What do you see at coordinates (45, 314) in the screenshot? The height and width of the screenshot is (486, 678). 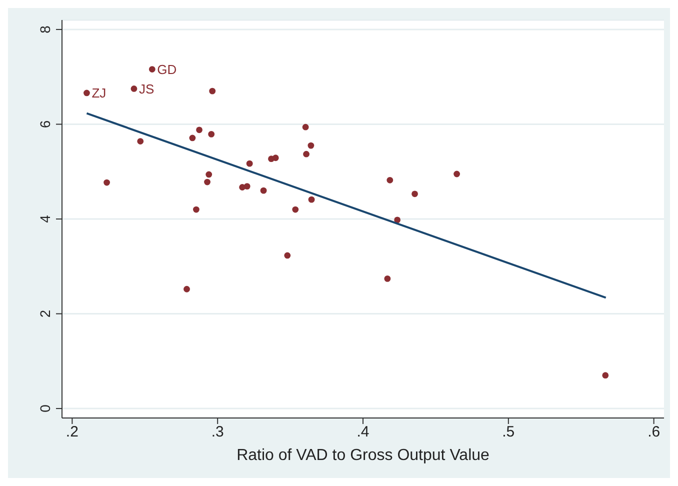 I see `y-tick-label: 2` at bounding box center [45, 314].